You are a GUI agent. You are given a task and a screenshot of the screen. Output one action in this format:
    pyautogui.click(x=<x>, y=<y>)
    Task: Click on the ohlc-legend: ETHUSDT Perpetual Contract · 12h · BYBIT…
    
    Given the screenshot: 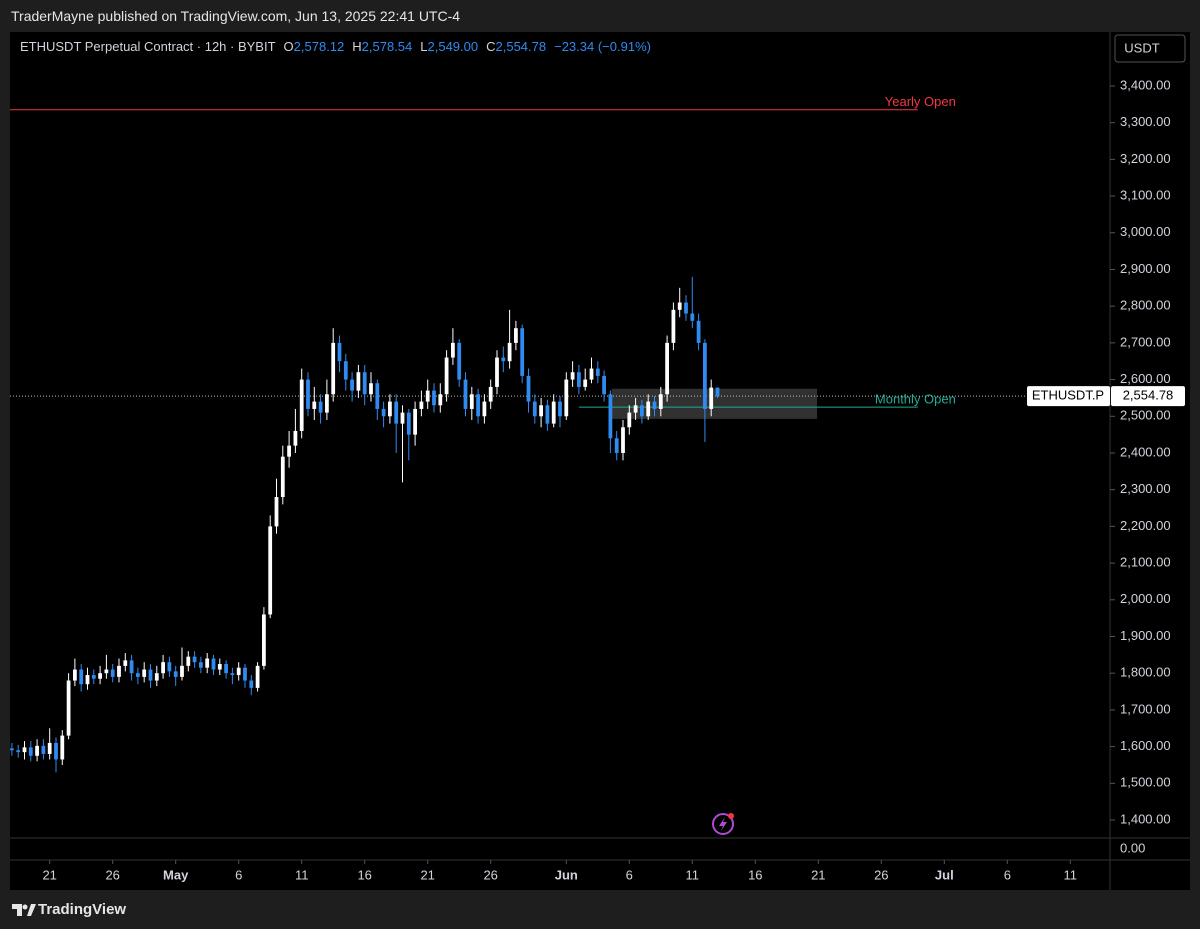 What is the action you would take?
    pyautogui.click(x=335, y=46)
    